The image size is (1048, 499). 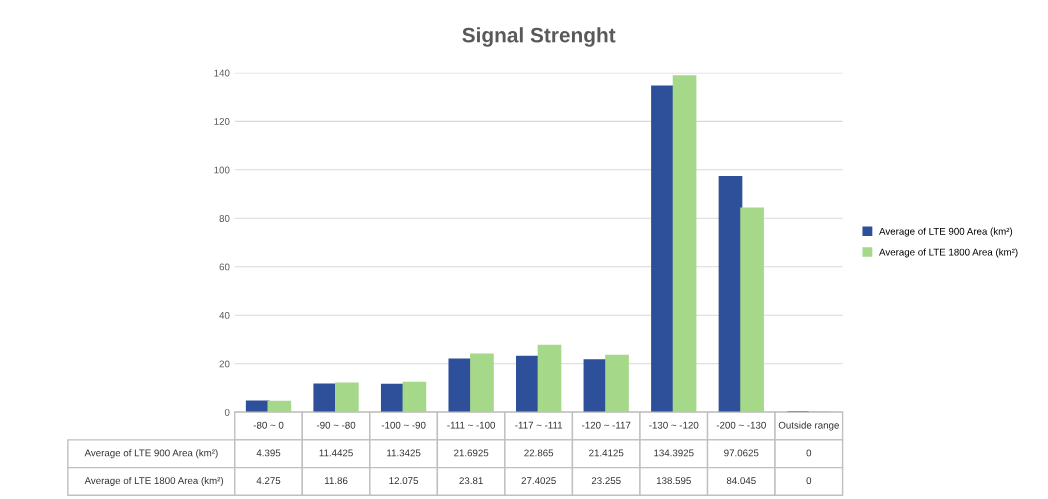 What do you see at coordinates (404, 481) in the screenshot?
I see `data-label: 12.075` at bounding box center [404, 481].